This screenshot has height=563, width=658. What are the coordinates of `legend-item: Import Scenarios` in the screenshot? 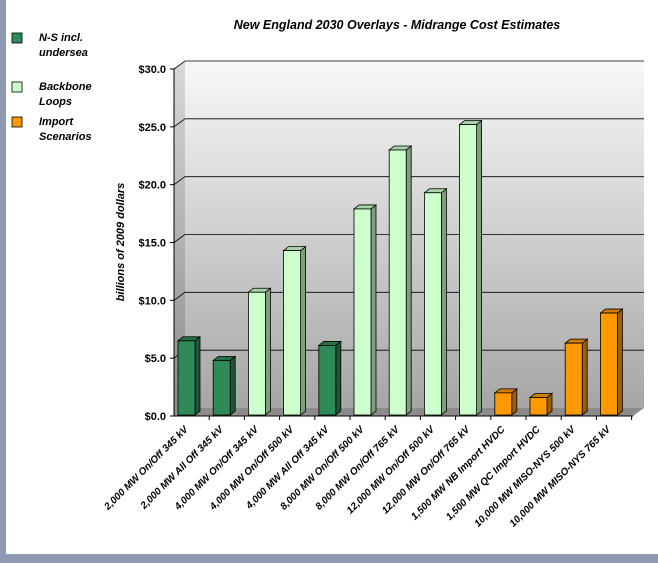 It's located at (51, 129).